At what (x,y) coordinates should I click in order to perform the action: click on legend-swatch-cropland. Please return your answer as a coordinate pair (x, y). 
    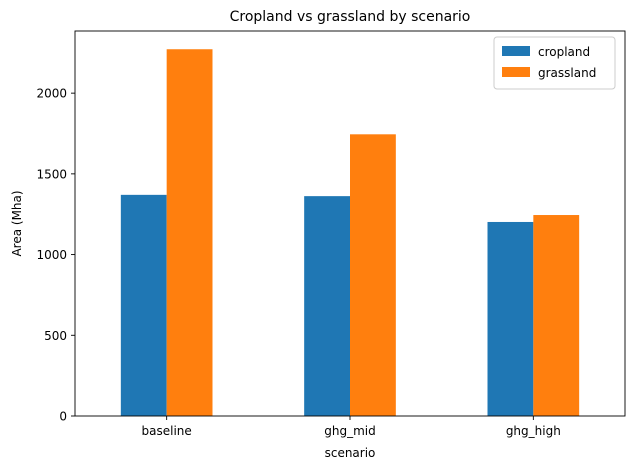
    Looking at the image, I should click on (516, 51).